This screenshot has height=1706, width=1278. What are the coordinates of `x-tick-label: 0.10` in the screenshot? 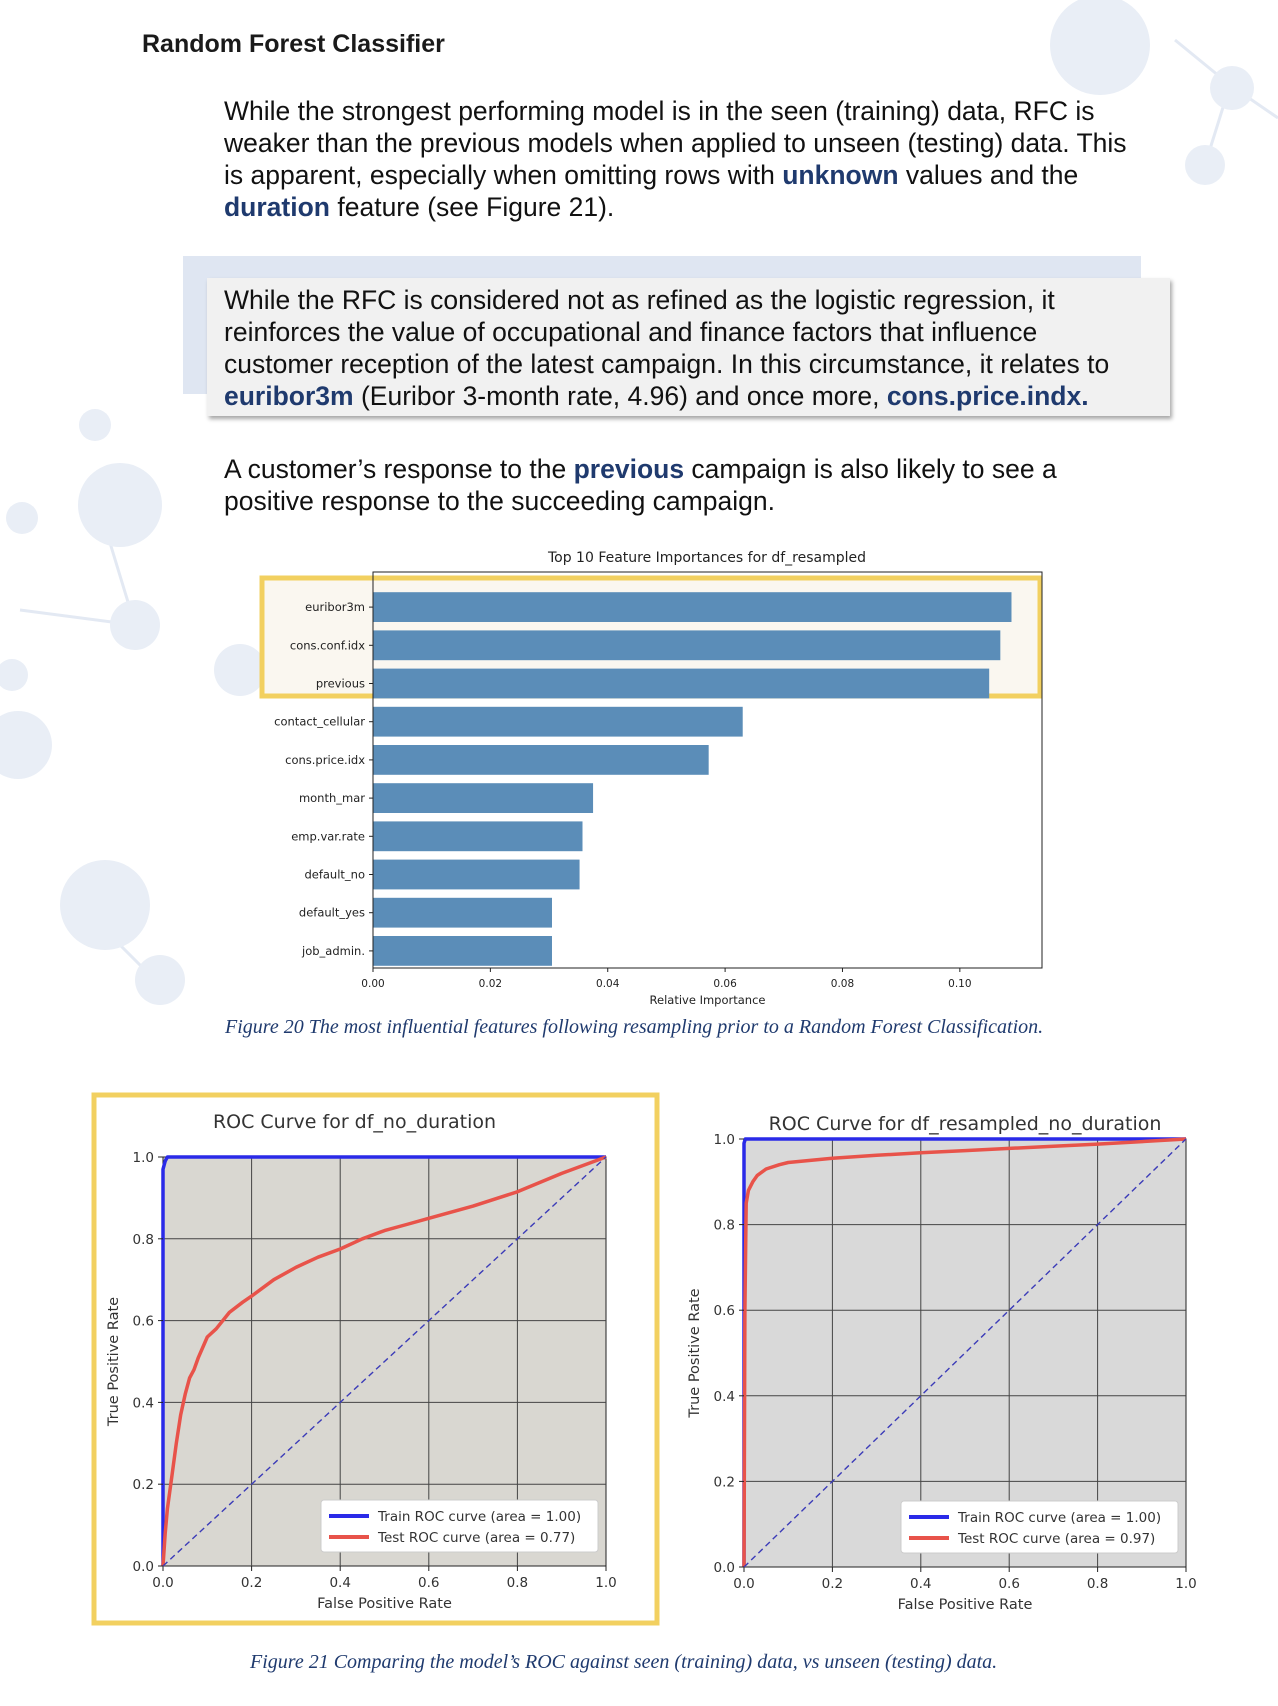 It's located at (959, 984).